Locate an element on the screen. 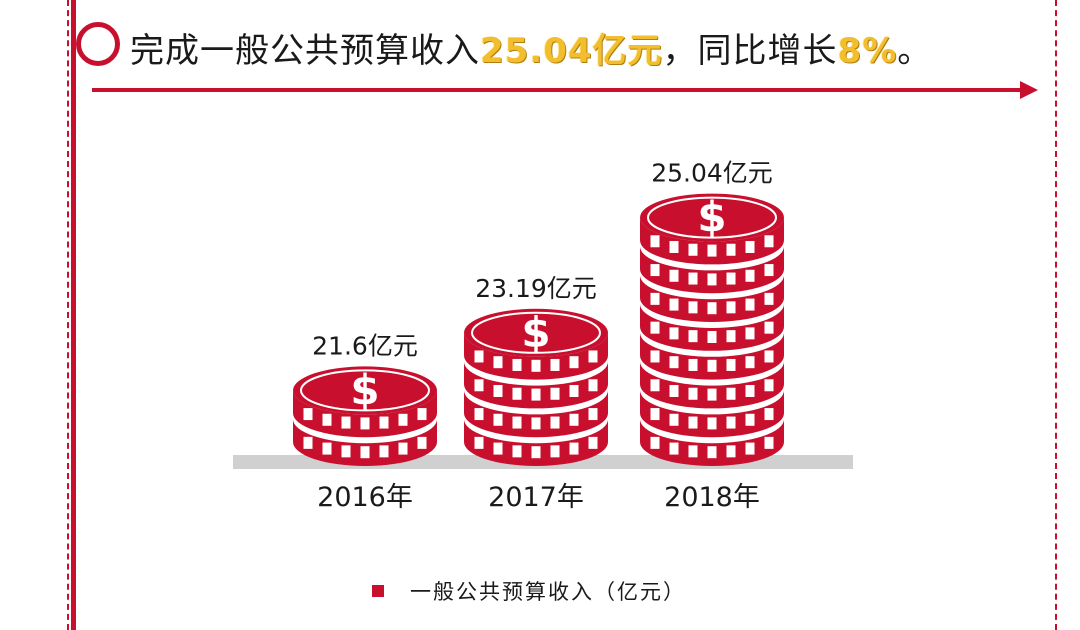 The image size is (1080, 630). frame-left-bar is located at coordinates (73, 315).